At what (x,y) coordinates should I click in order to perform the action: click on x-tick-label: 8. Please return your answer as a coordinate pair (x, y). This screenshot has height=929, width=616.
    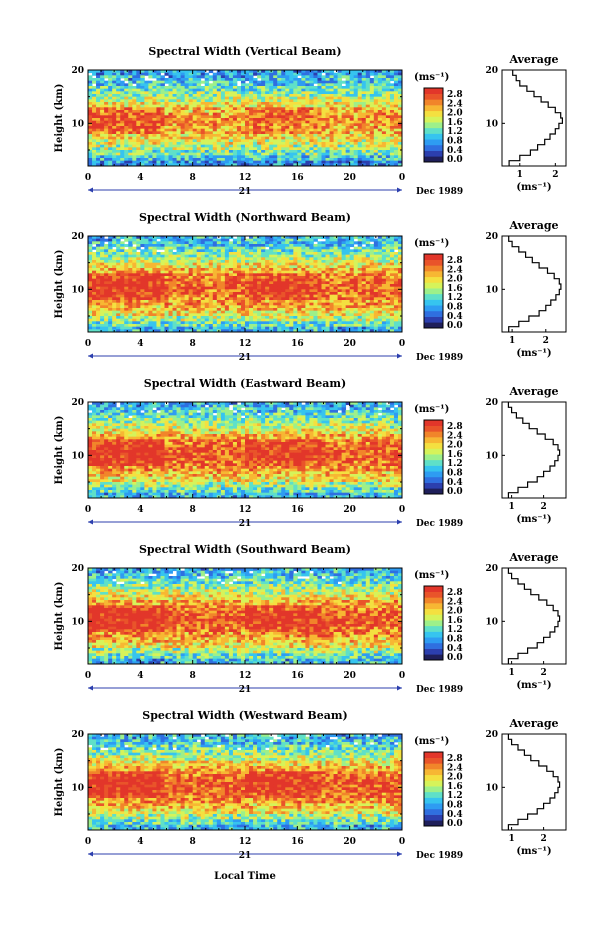
    Looking at the image, I should click on (193, 178).